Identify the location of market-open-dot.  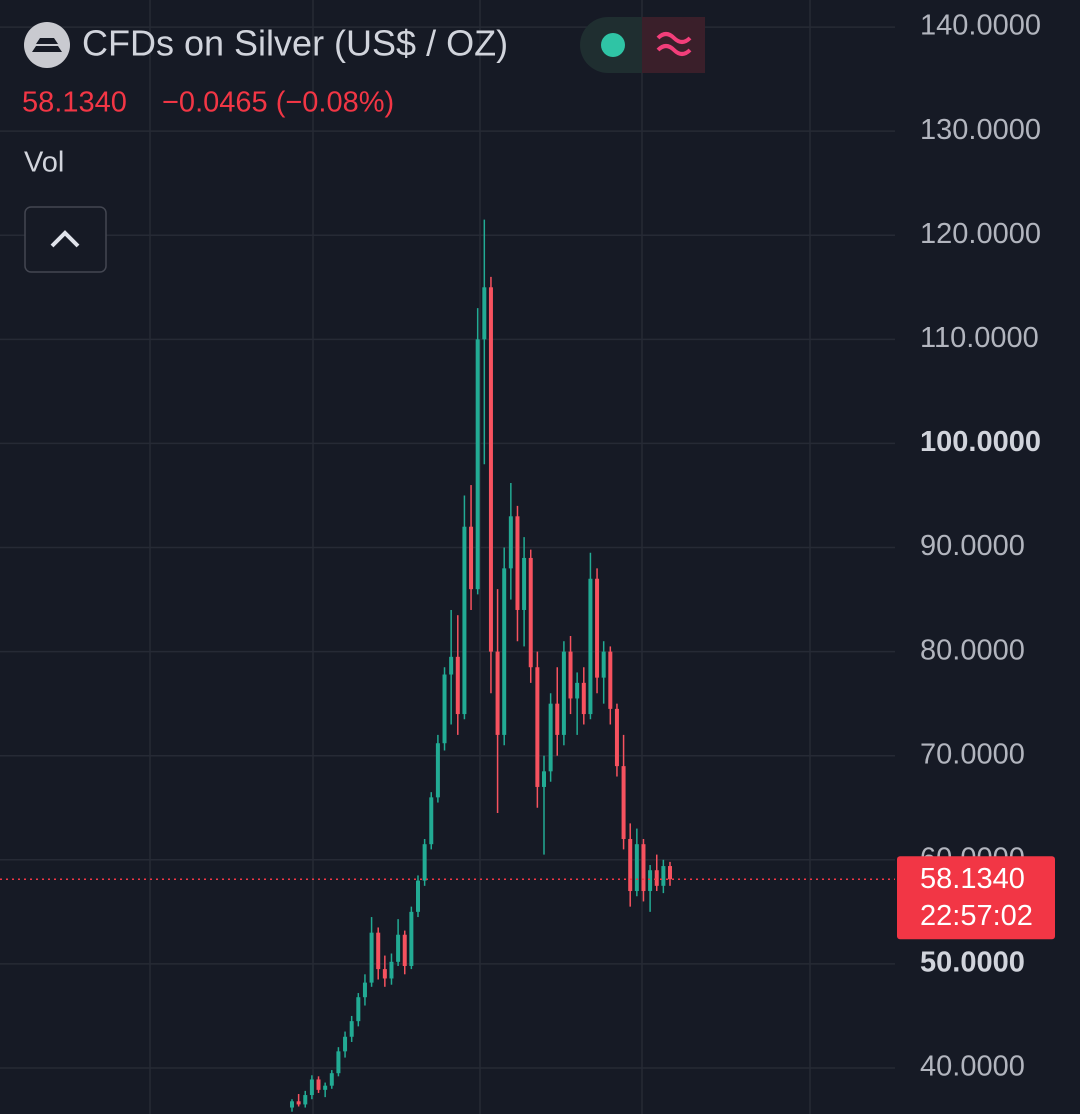
(613, 45).